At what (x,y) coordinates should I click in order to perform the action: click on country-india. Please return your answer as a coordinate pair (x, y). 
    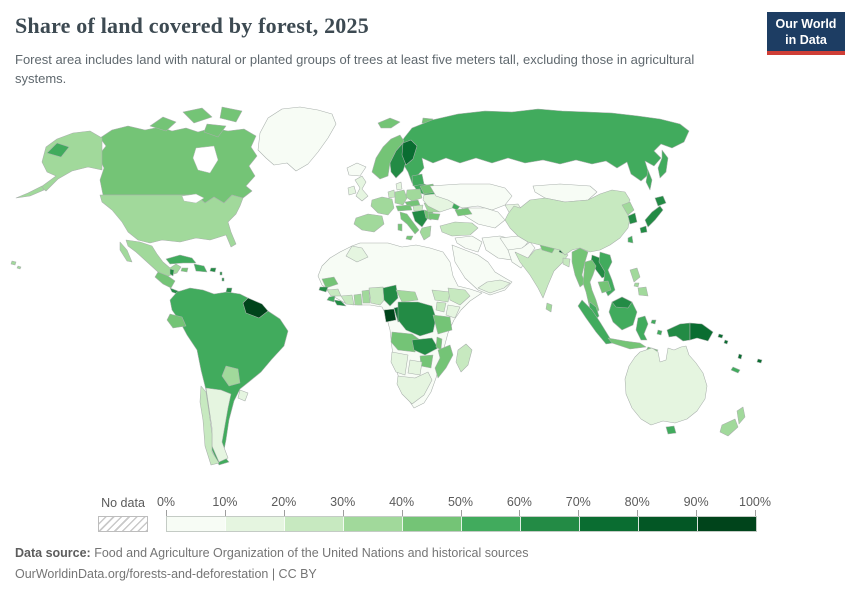
    Looking at the image, I should click on (541, 272).